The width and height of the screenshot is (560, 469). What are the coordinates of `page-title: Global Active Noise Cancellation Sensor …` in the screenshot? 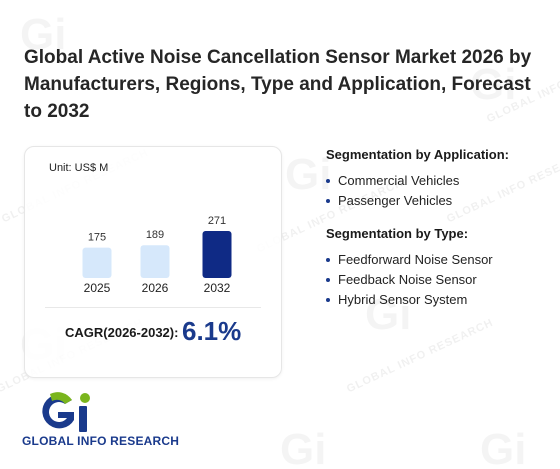 It's located at (278, 84).